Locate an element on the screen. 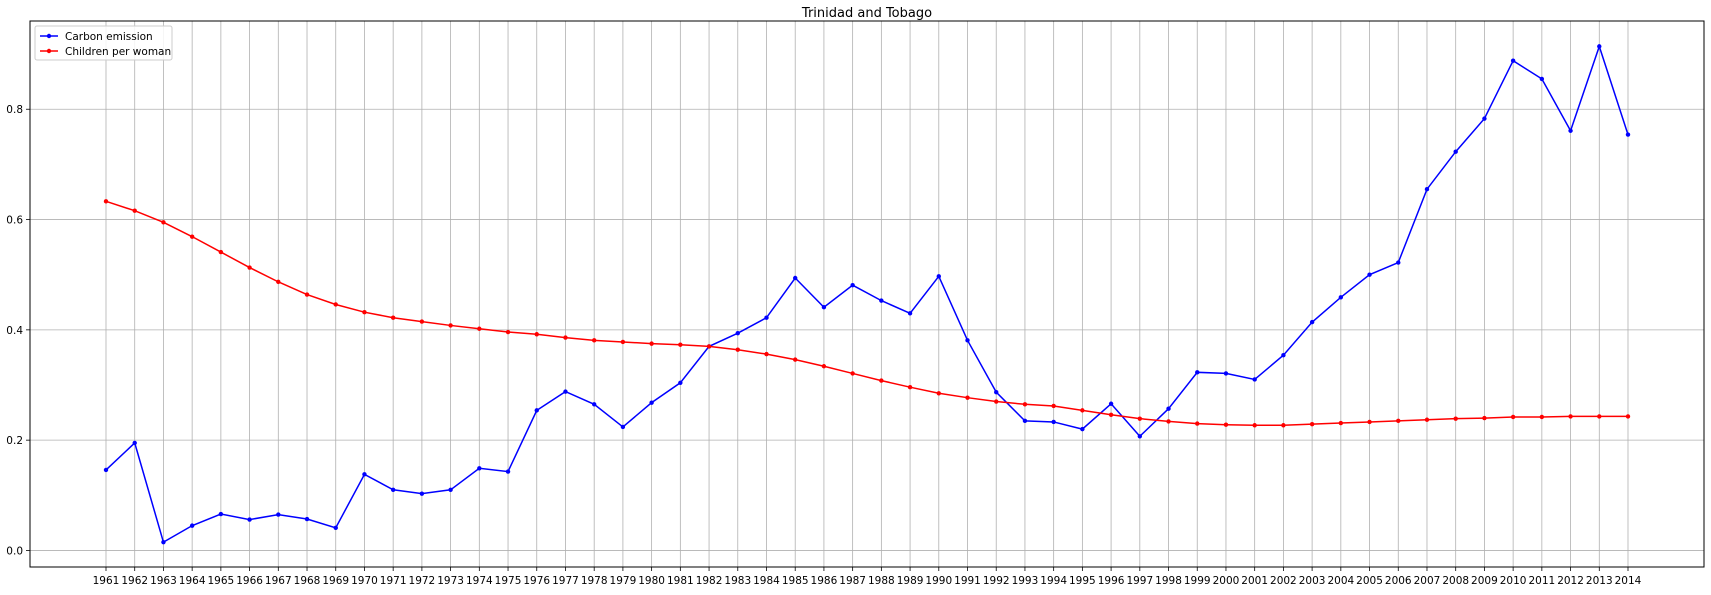 This screenshot has height=595, width=1711. x-tick-label: 1978 is located at coordinates (594, 581).